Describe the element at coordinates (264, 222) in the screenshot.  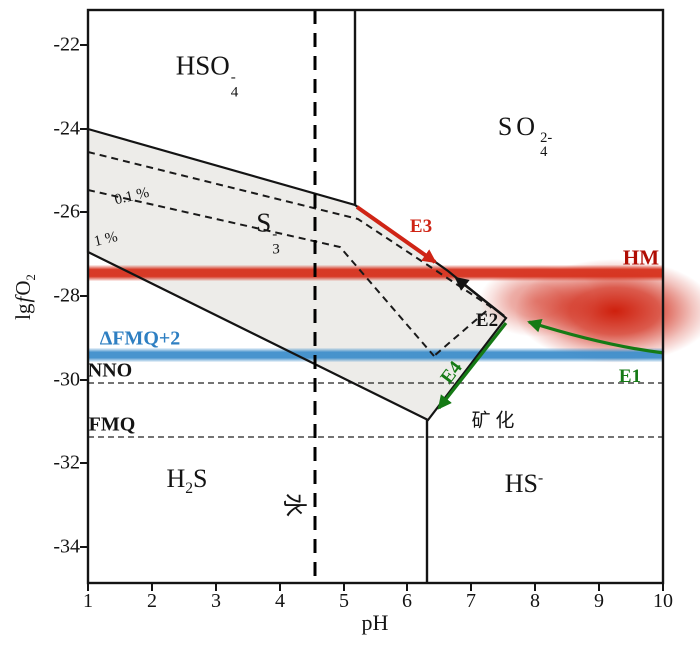
I see `s3-base: S` at that location.